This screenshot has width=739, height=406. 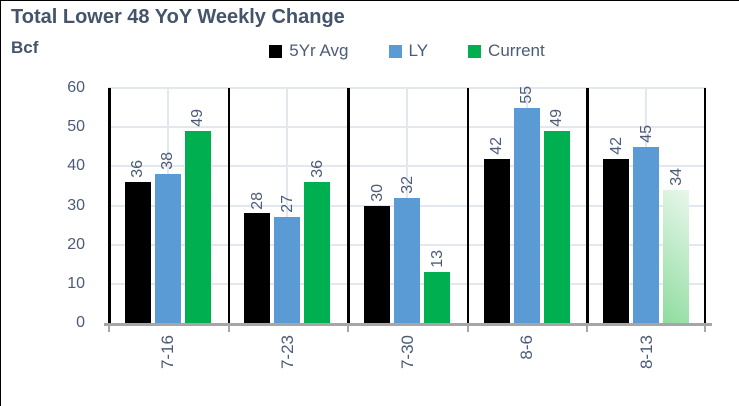 I want to click on bar-value-label: 32, so click(x=407, y=184).